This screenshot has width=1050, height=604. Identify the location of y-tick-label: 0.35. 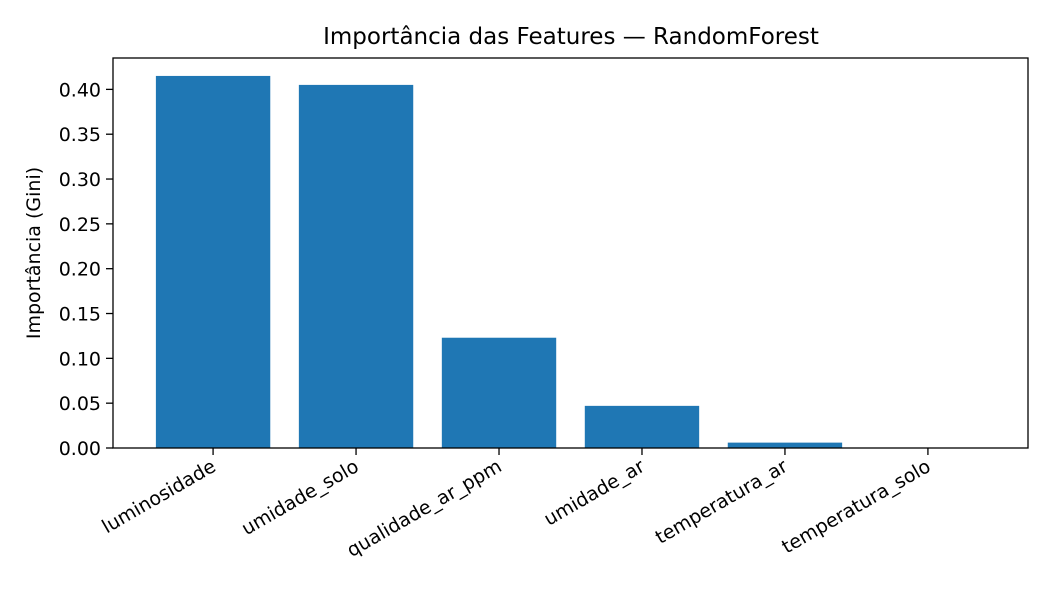
(80, 135).